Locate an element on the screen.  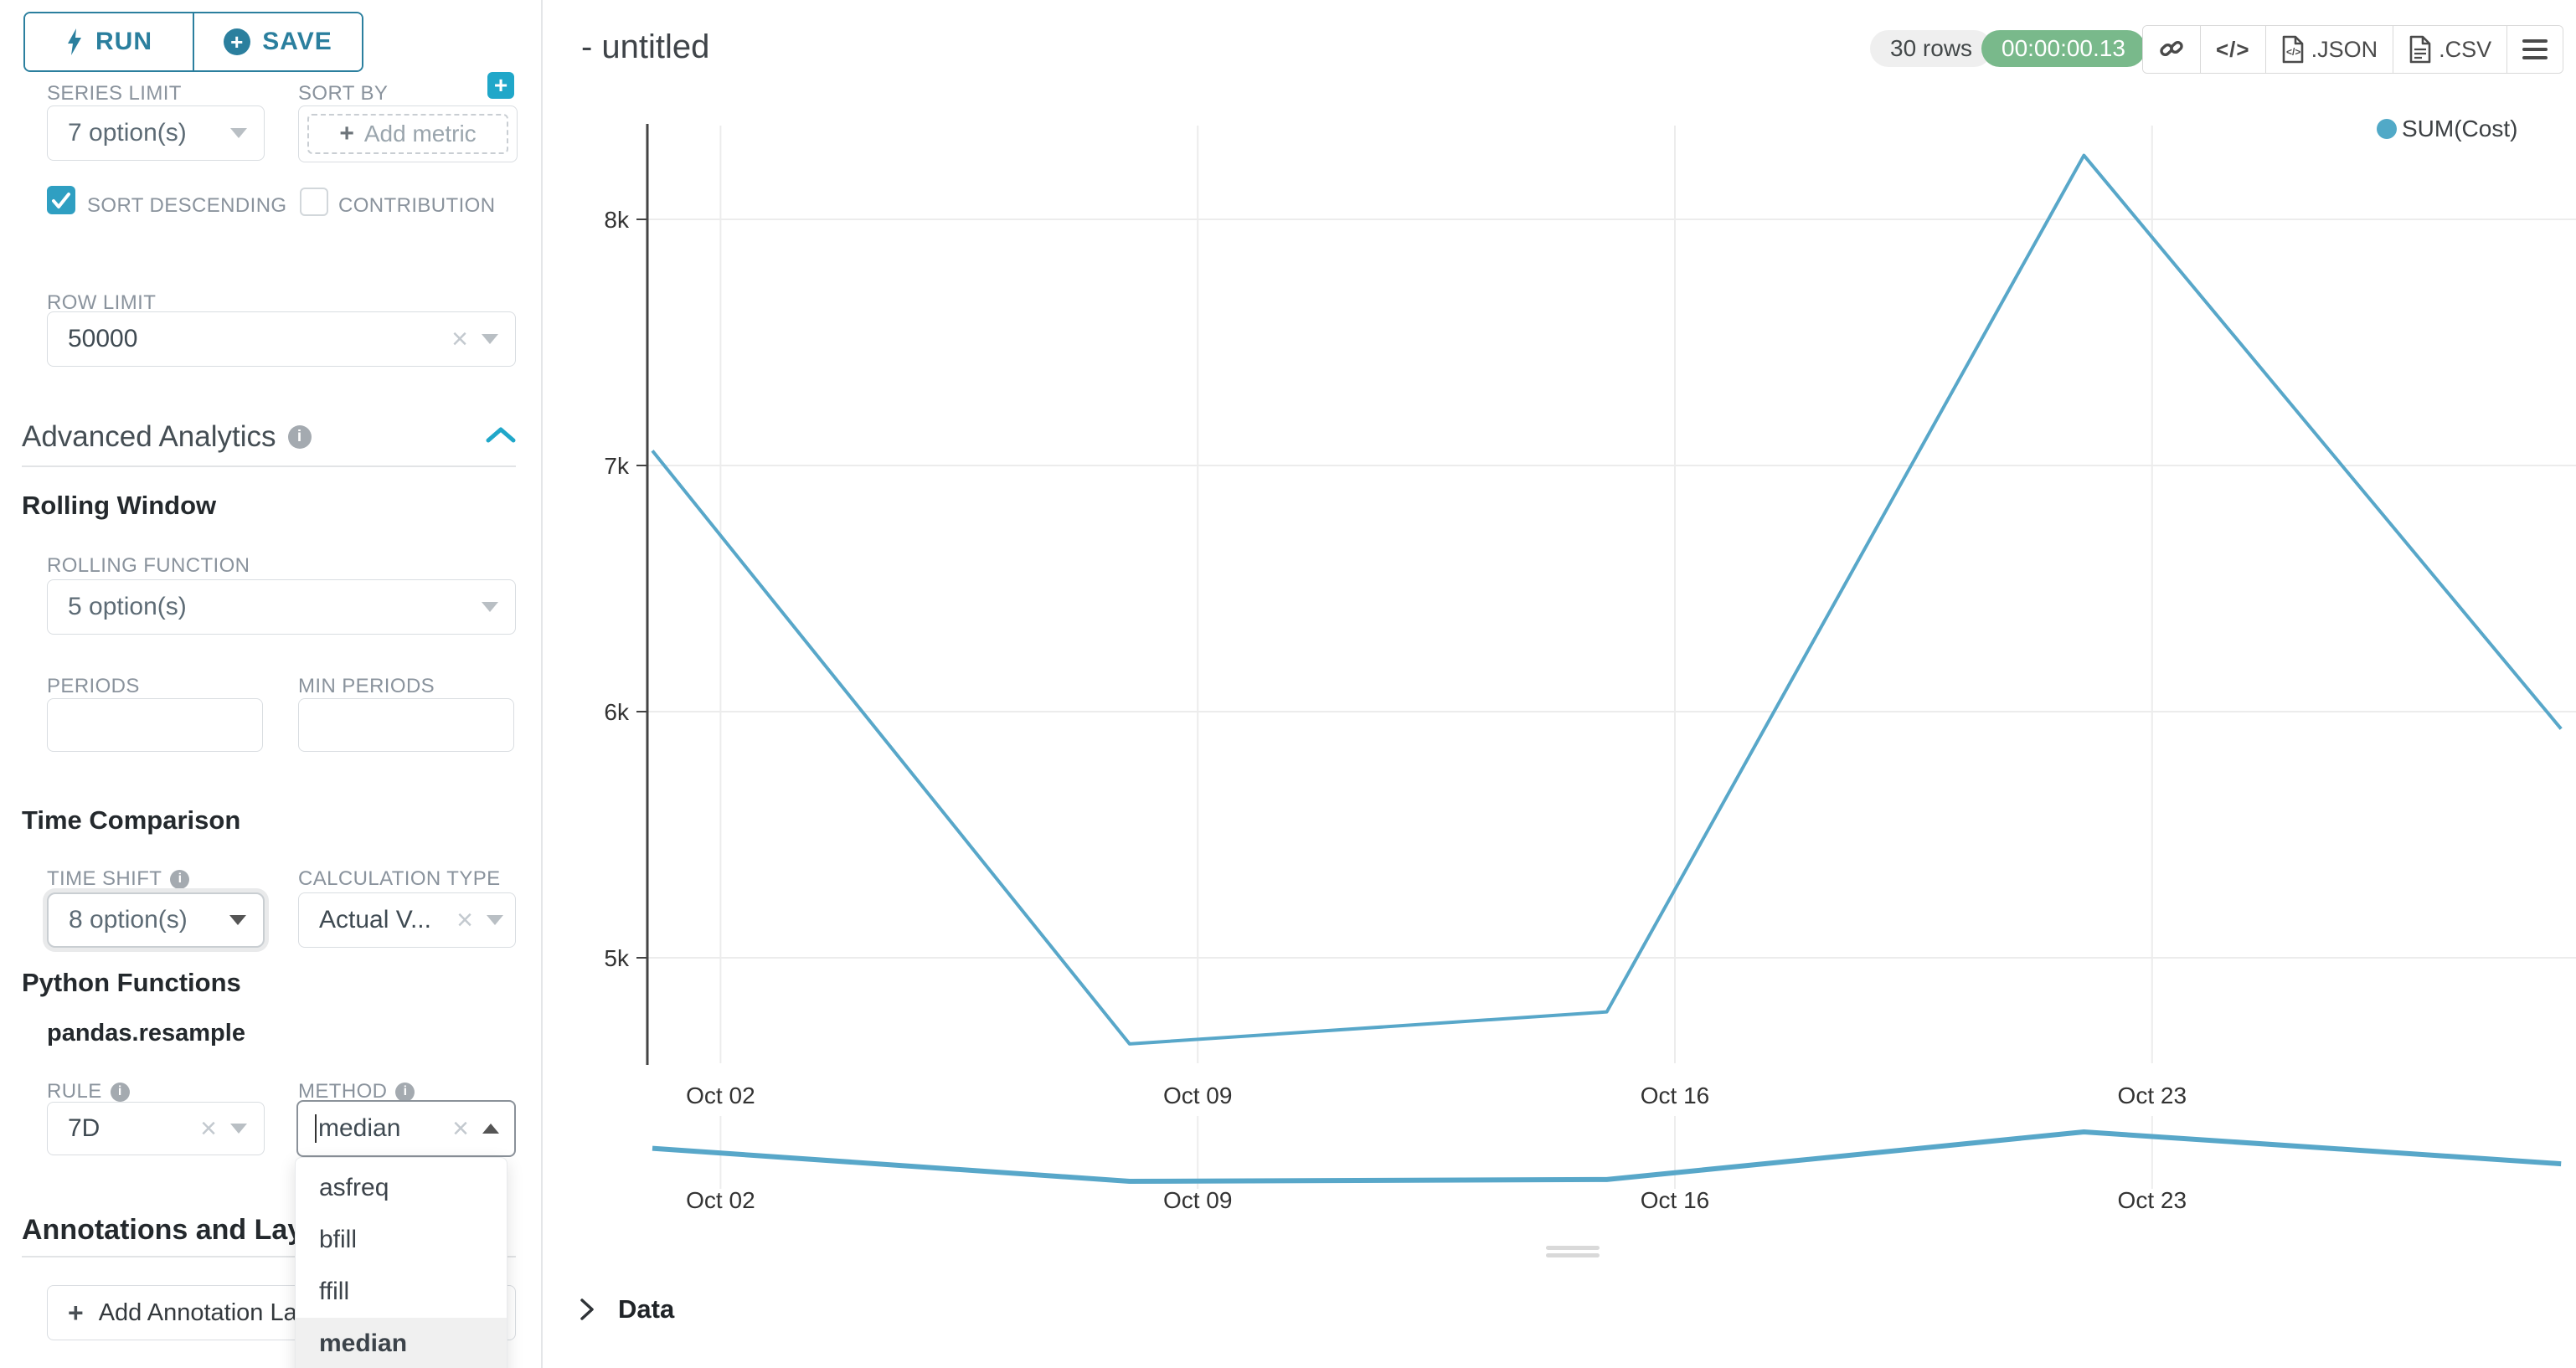
y-tick-label: 5k is located at coordinates (617, 958).